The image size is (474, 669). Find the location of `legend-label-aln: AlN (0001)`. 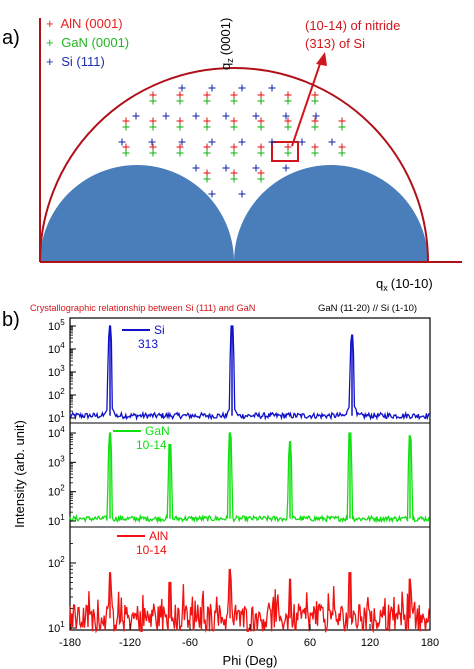

legend-label-aln: AlN (0001) is located at coordinates (92, 23).